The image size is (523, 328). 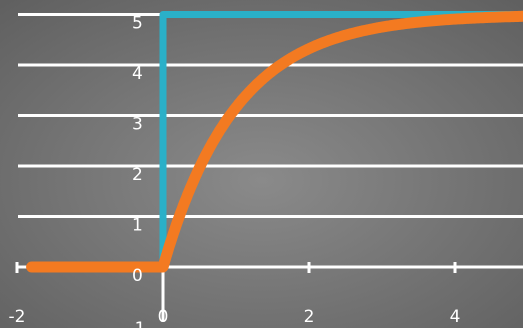 I want to click on x-tick-label-2: 2, so click(x=309, y=317).